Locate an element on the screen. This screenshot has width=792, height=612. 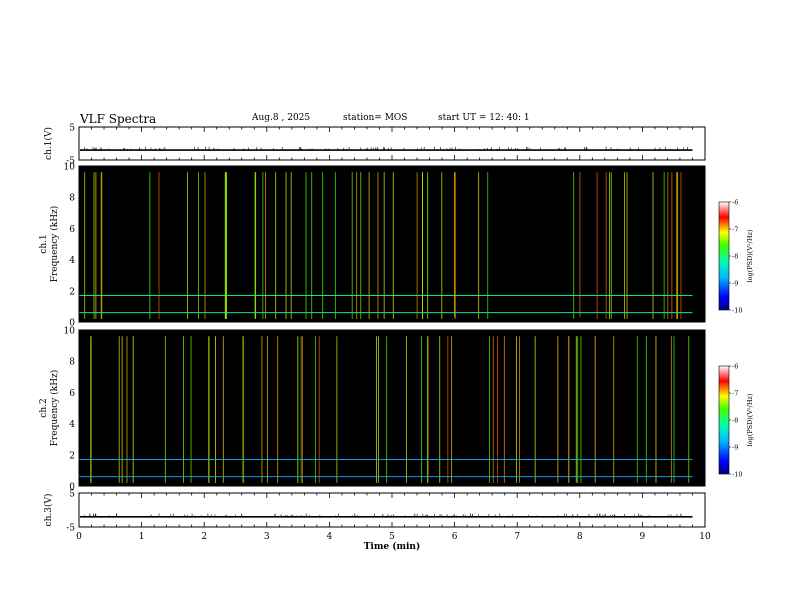
start-time-label: start UT = 12: 40: 1 is located at coordinates (484, 118).